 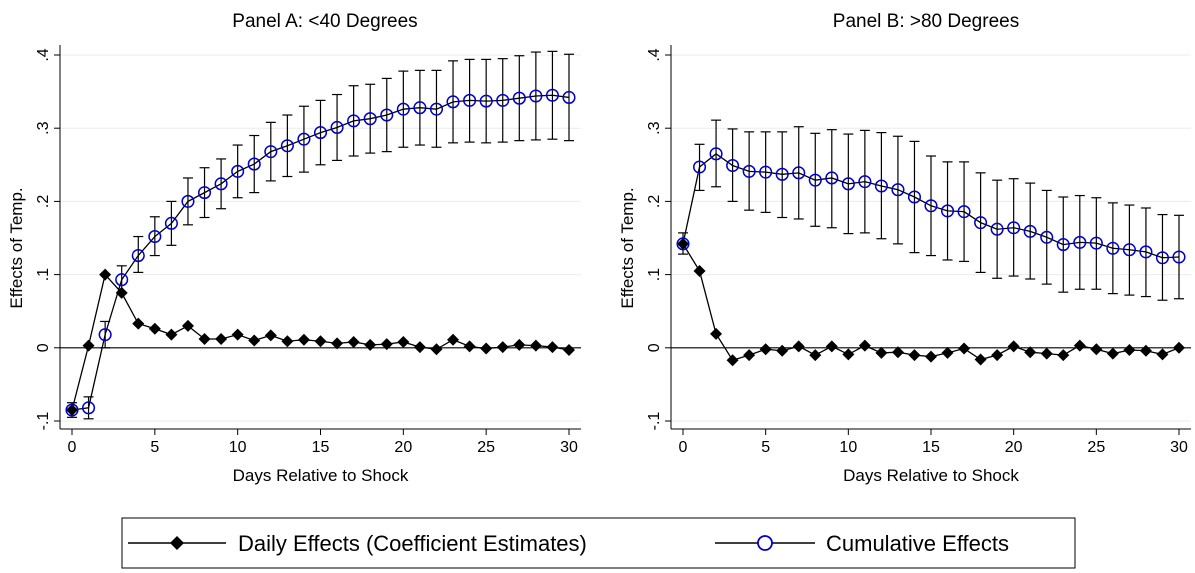 What do you see at coordinates (931, 447) in the screenshot?
I see `x-tick-label: 15` at bounding box center [931, 447].